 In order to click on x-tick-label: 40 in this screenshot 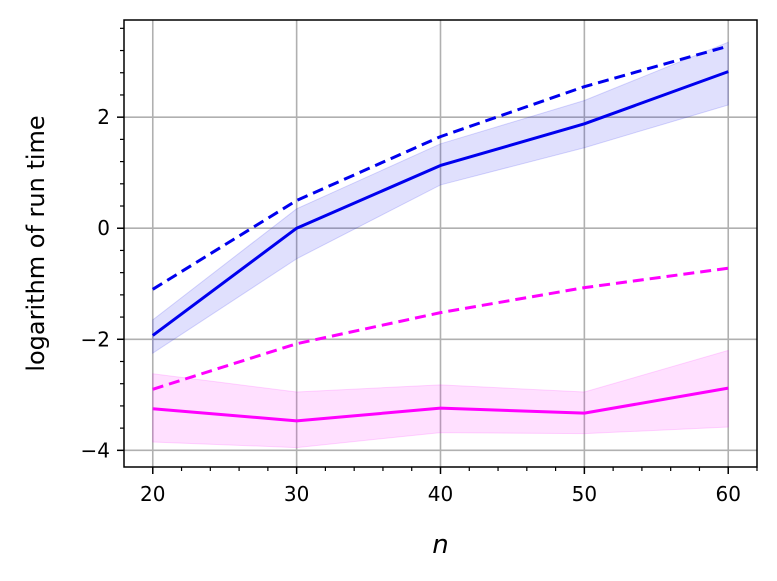, I will do `click(440, 494)`.